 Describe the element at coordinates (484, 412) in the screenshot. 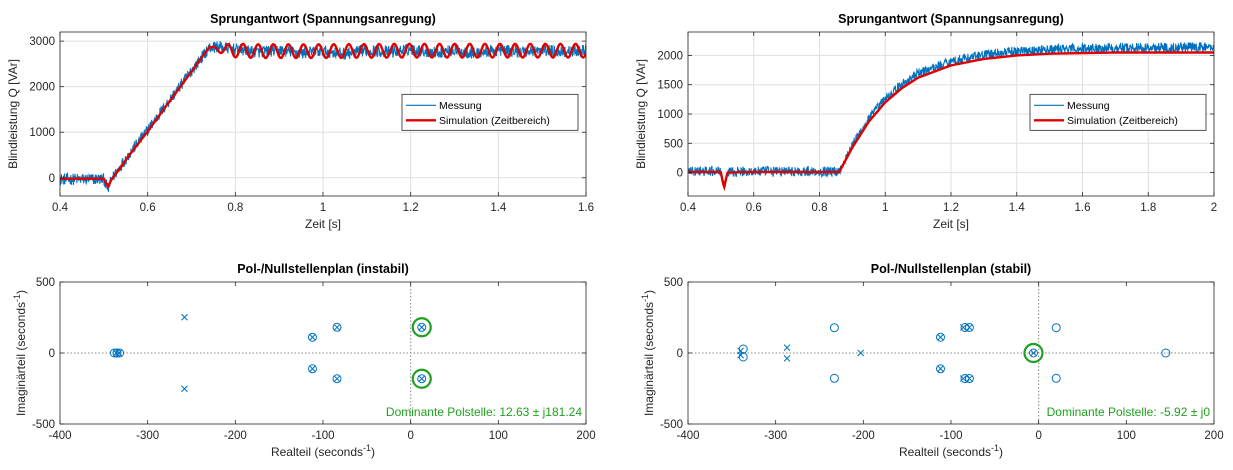

I see `dominant-pole-annotation: Dominante Polstelle: 12.63 ± j181.24` at that location.